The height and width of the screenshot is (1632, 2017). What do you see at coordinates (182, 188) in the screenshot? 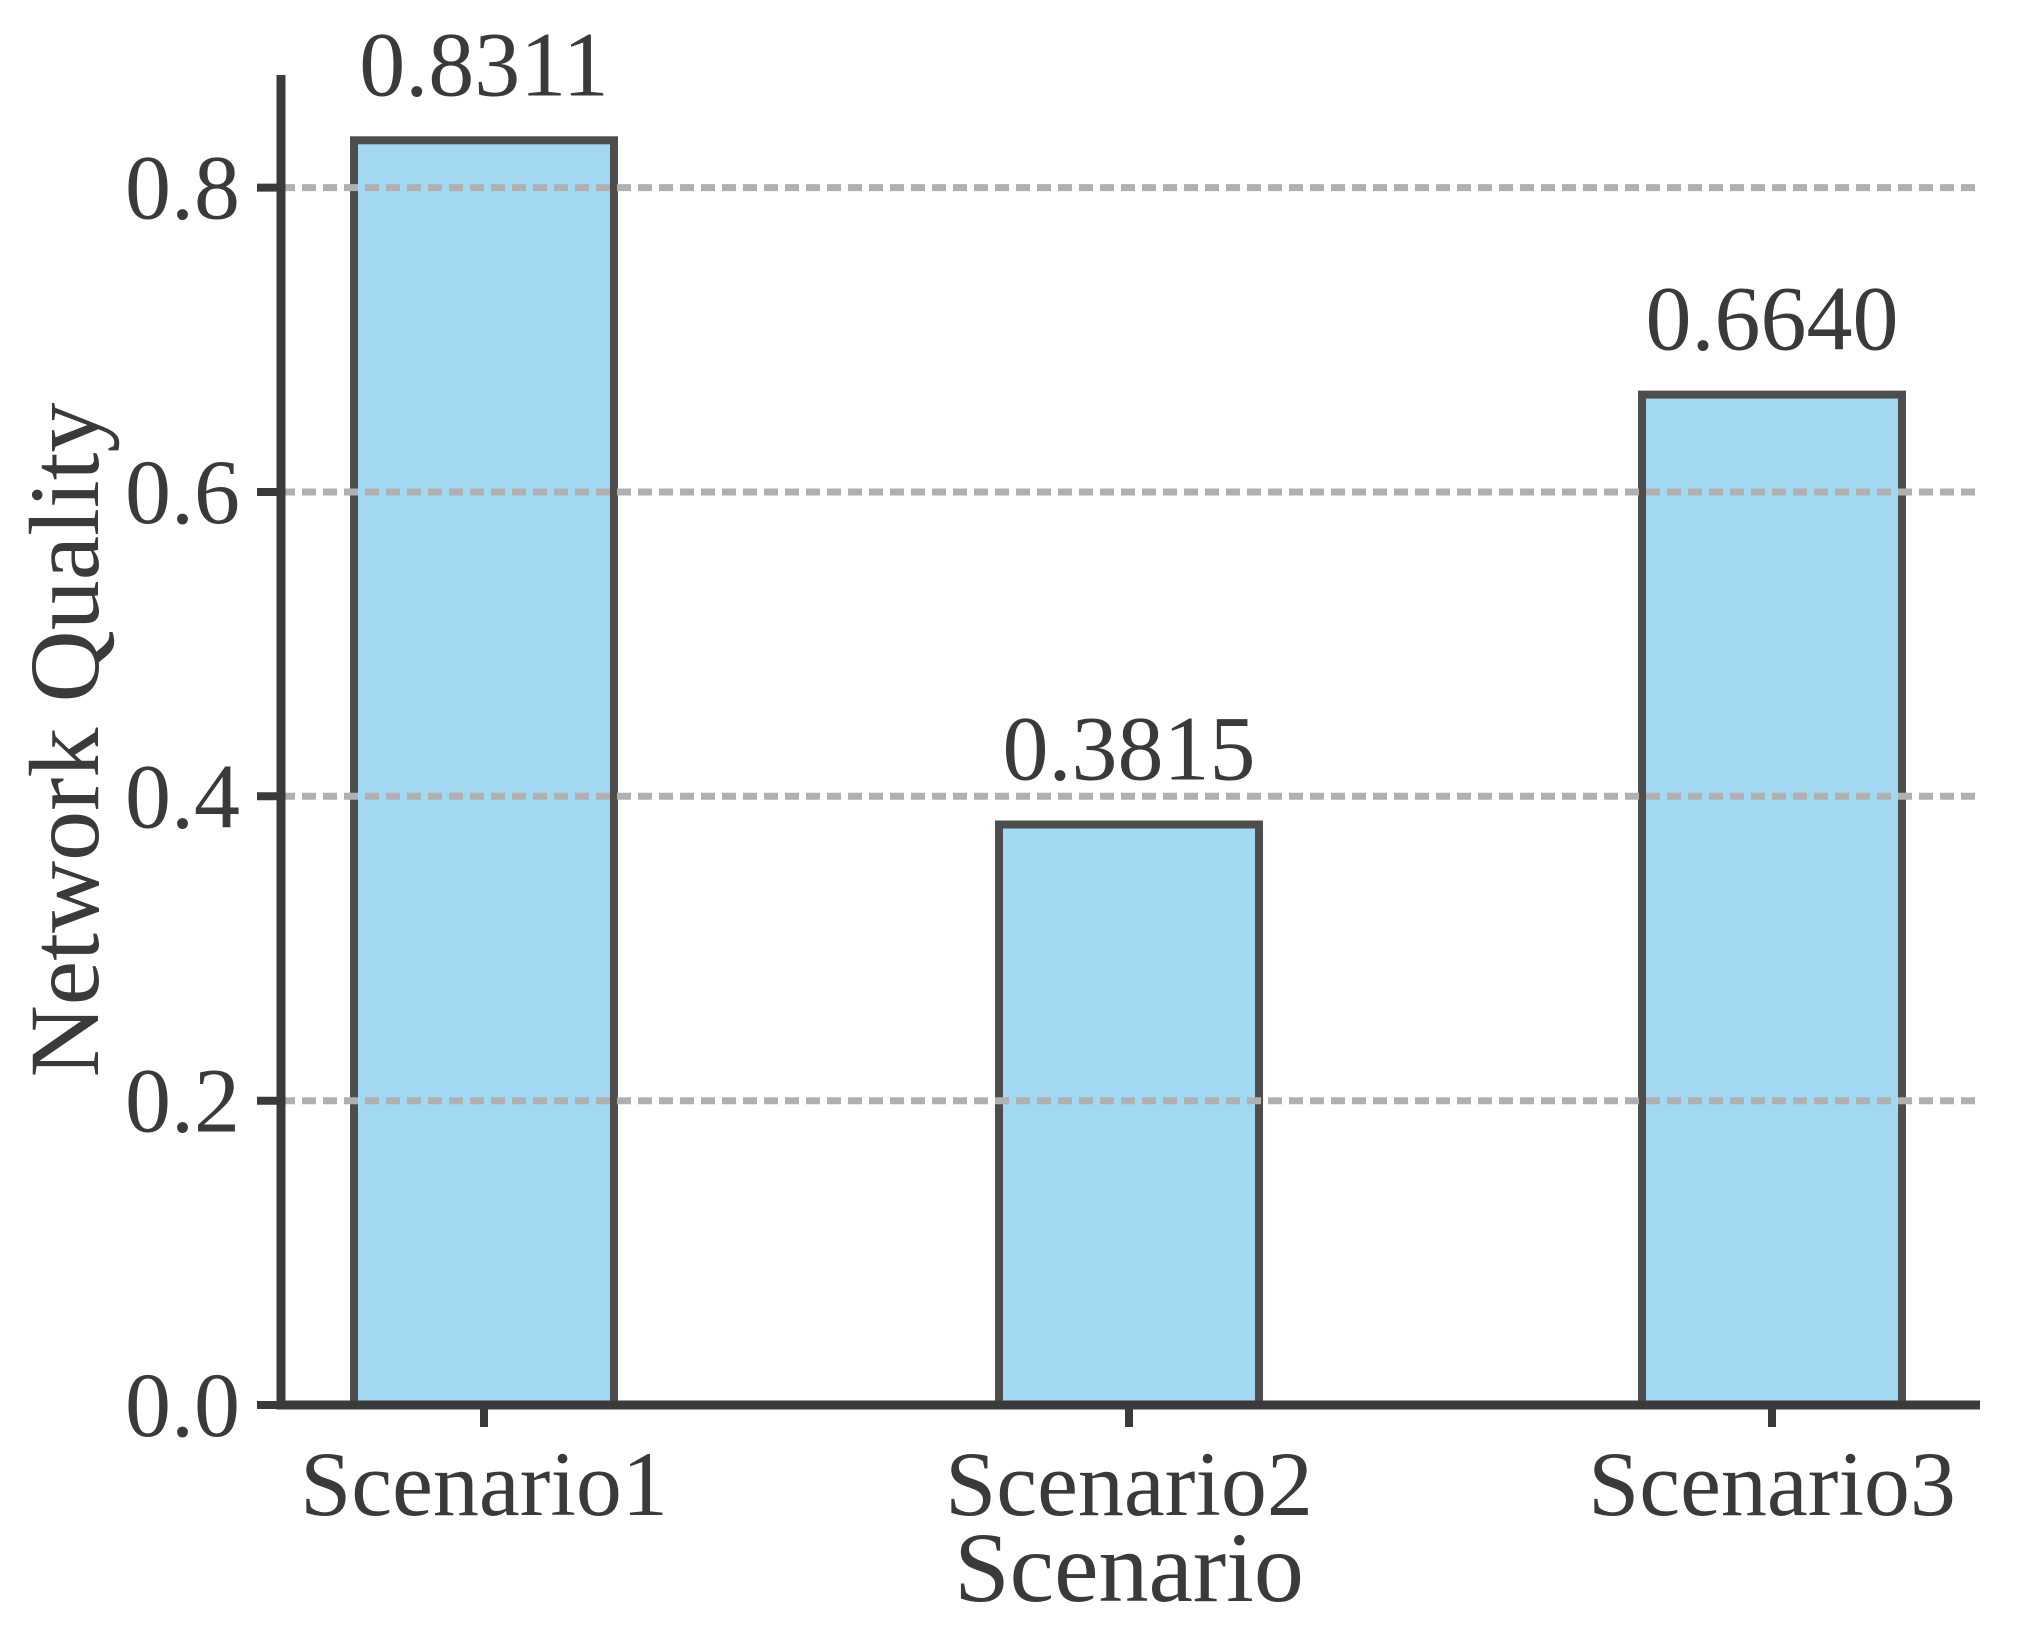
I see `y-tick-label: 0.8` at bounding box center [182, 188].